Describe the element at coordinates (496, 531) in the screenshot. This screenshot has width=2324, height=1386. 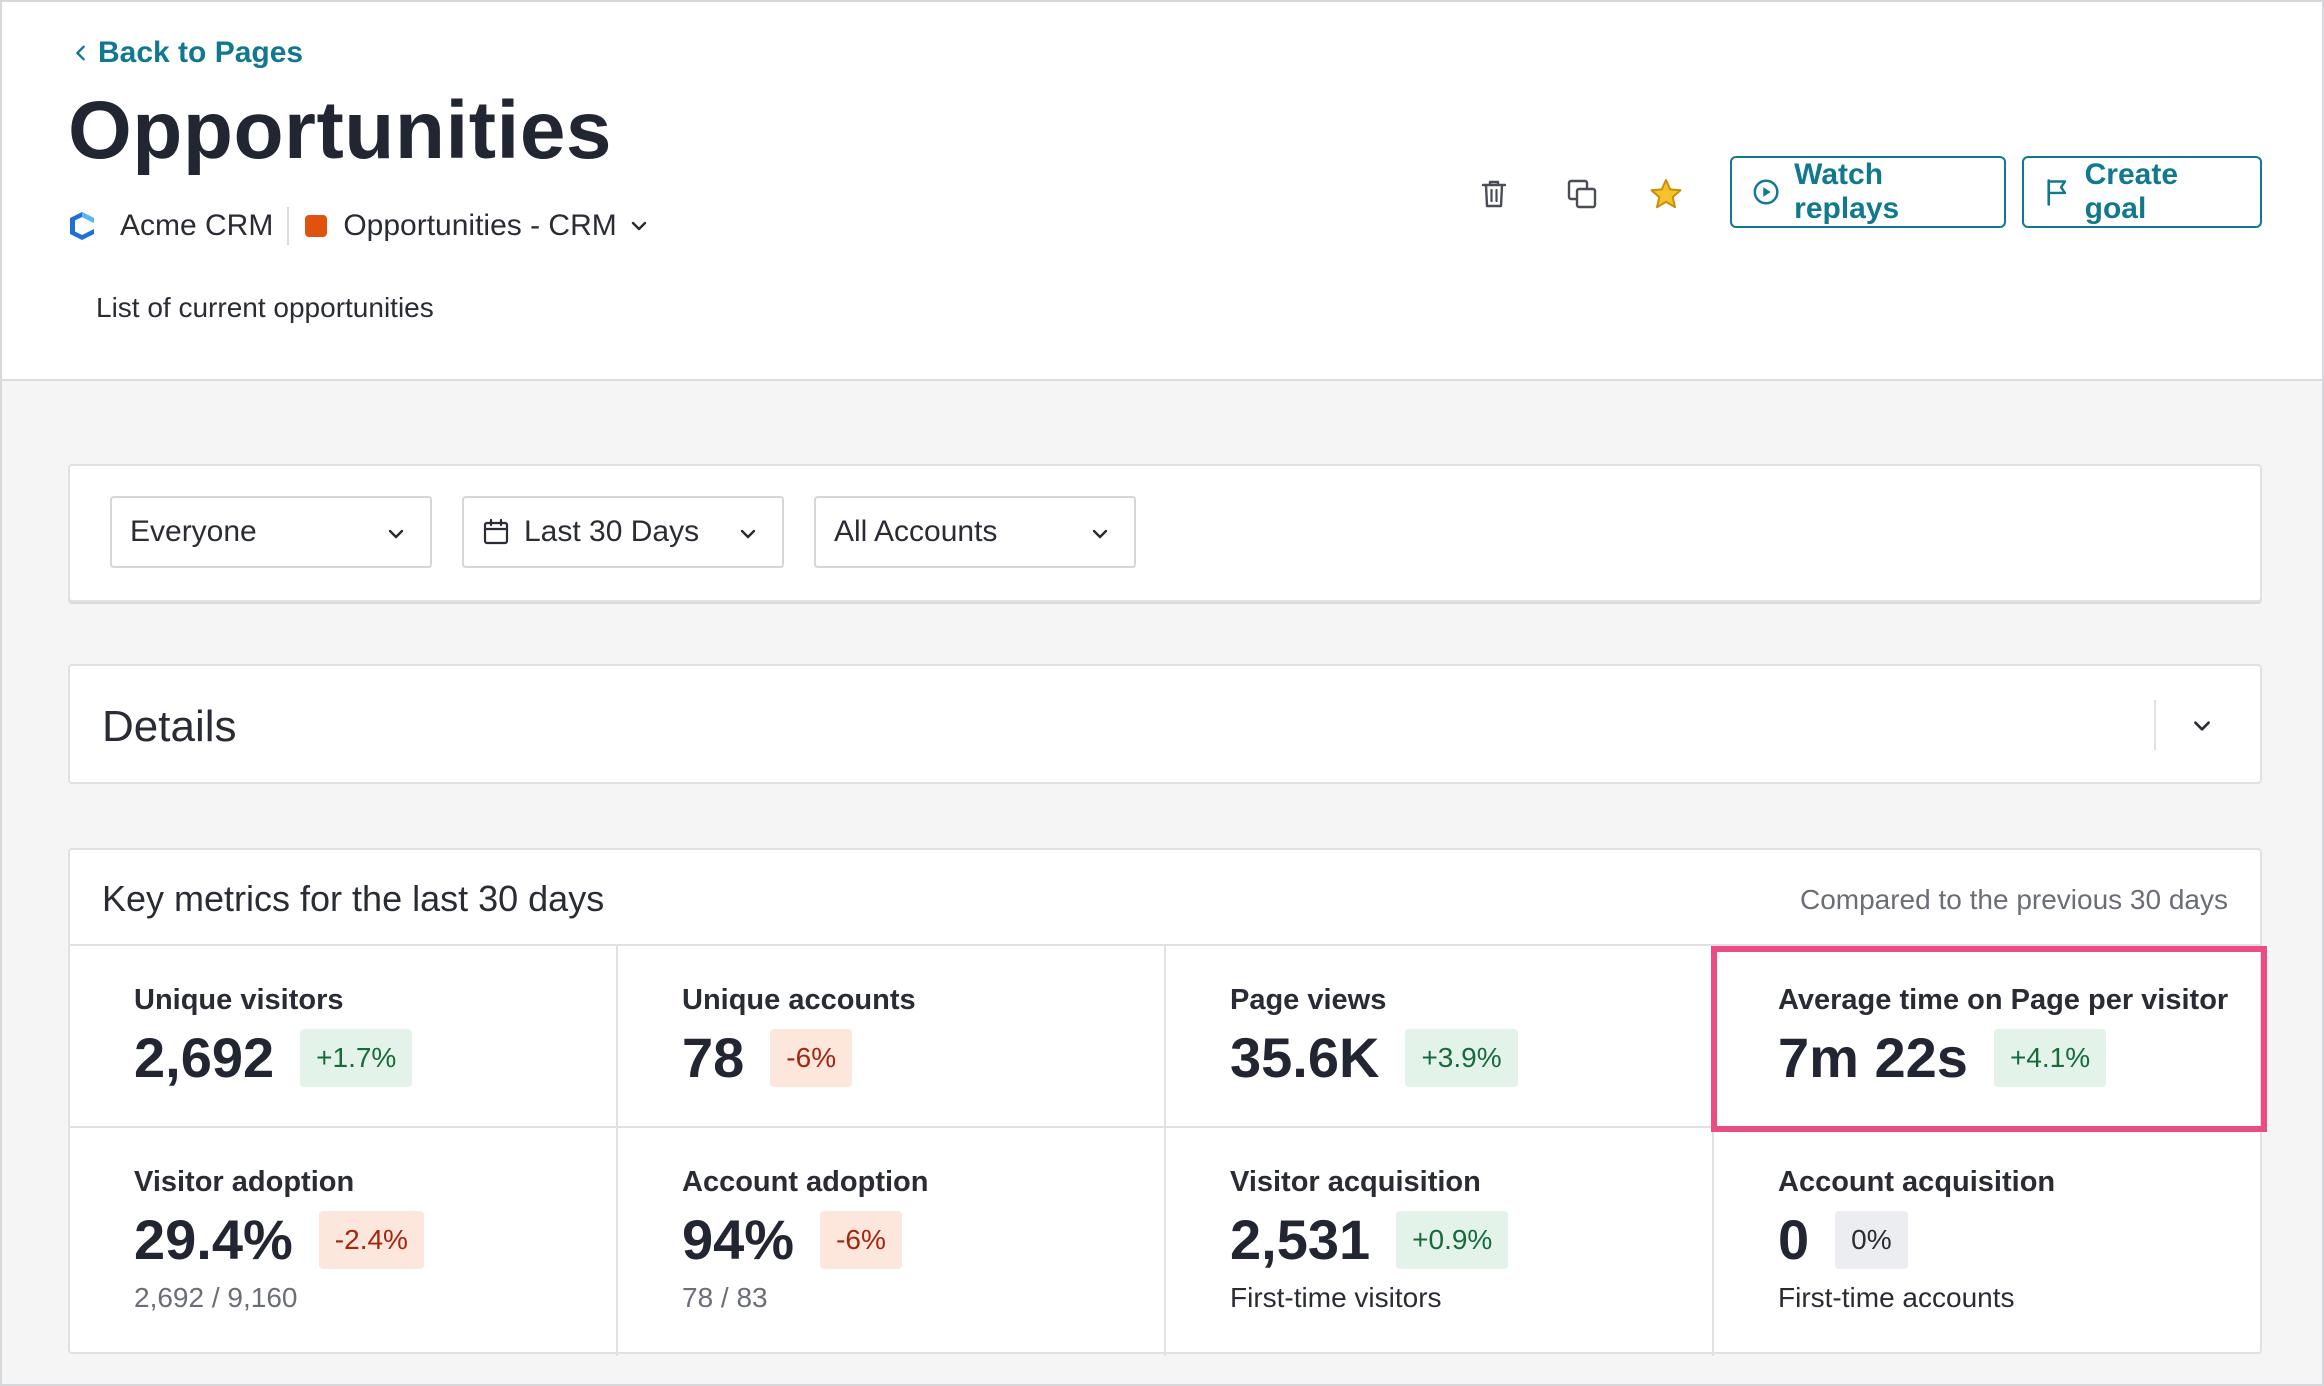
I see `calendar-icon` at that location.